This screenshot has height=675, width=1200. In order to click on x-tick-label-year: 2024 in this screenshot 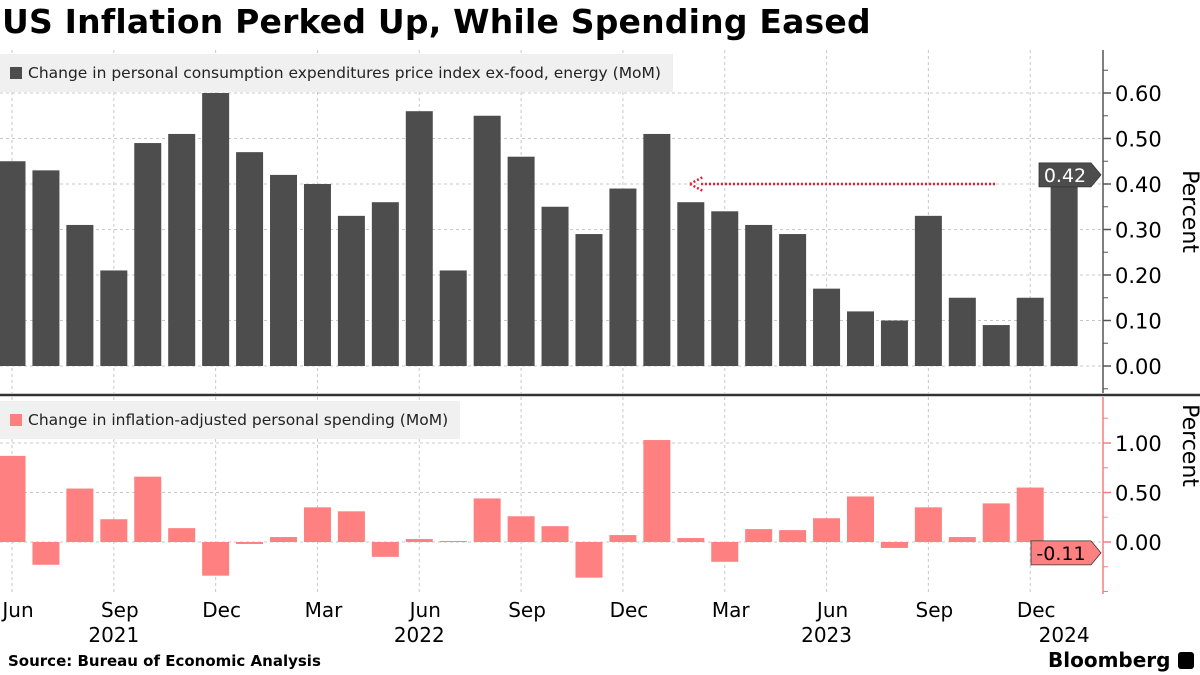, I will do `click(1064, 635)`.